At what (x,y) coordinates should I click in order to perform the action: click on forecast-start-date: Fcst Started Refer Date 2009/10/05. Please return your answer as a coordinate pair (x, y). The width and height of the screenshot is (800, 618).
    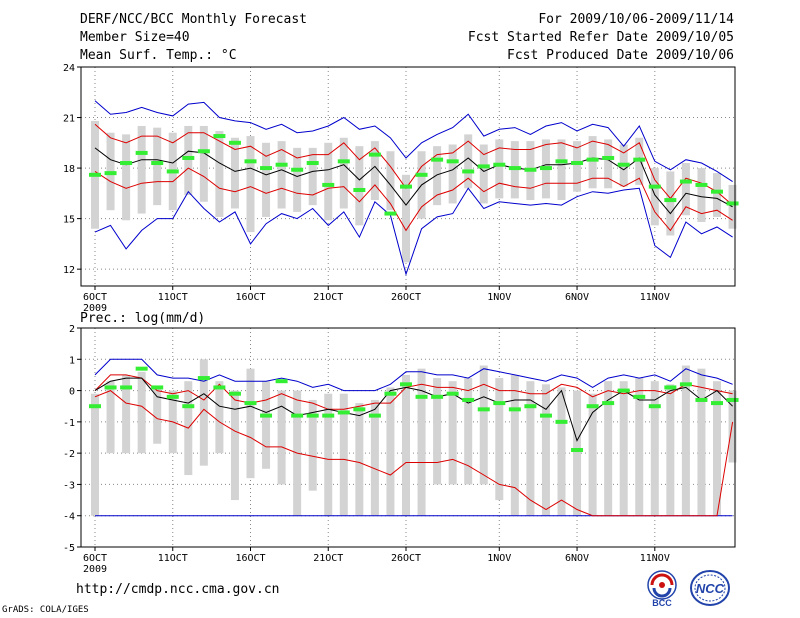
    Looking at the image, I should click on (600, 37).